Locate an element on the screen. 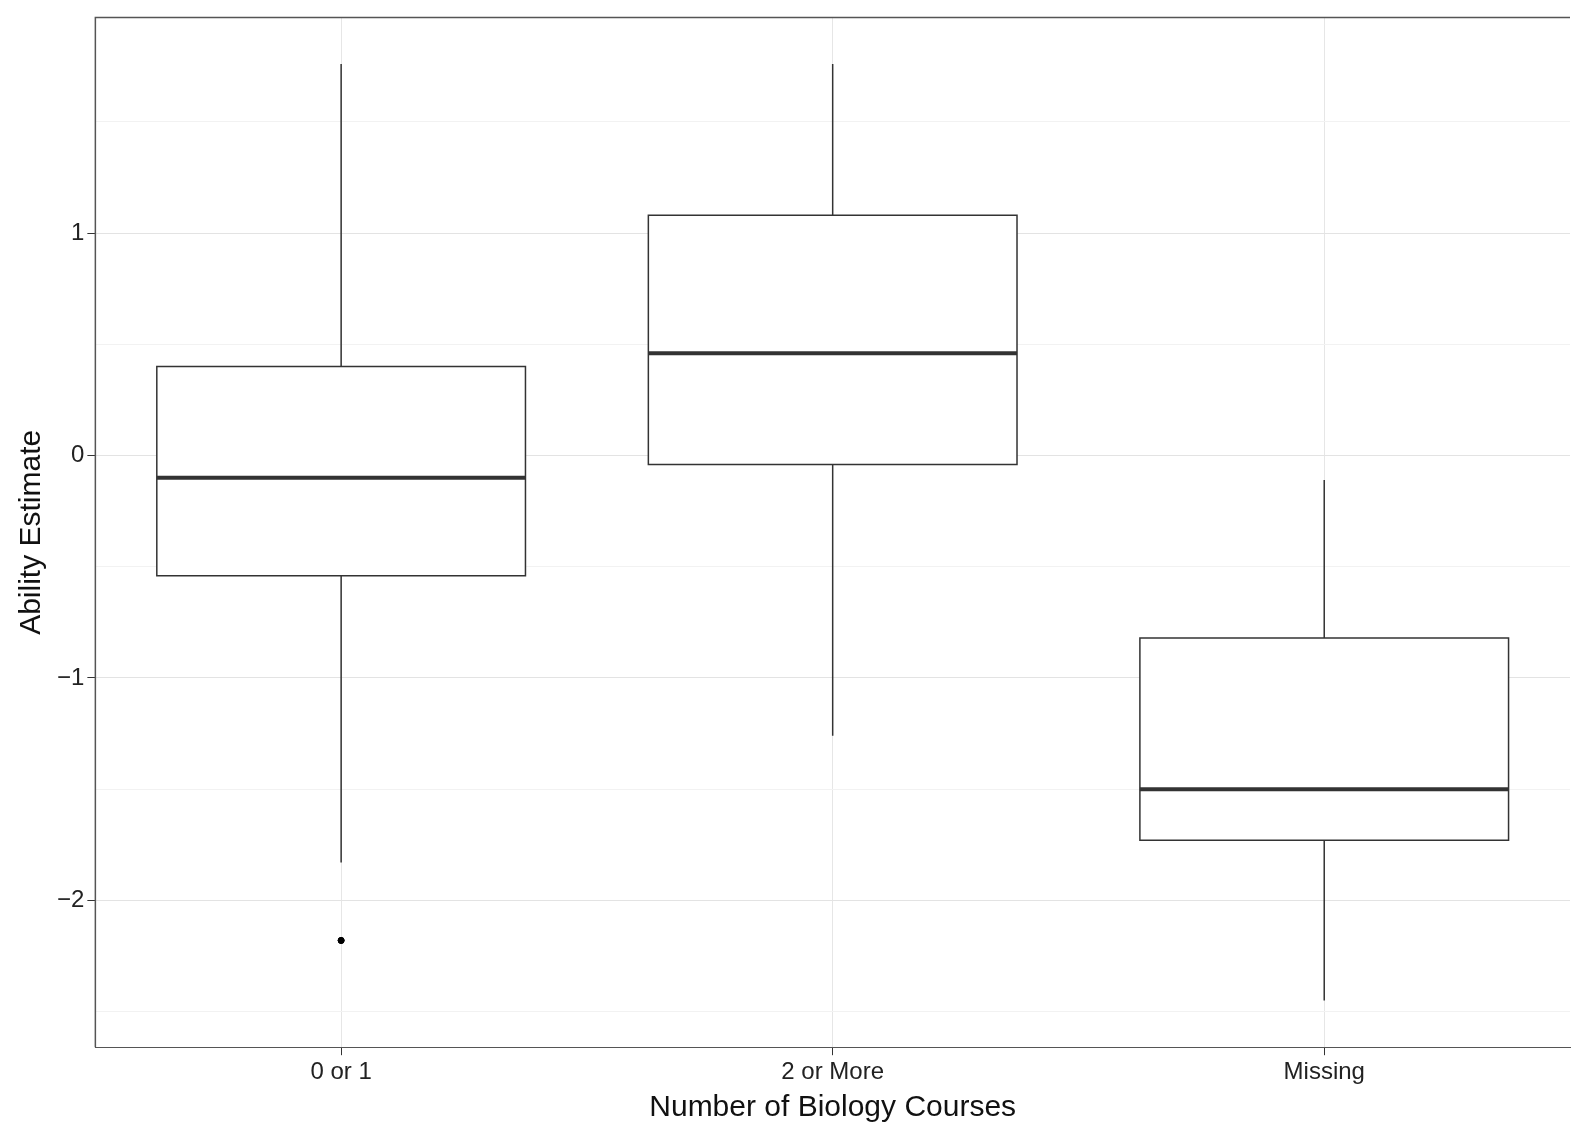 Image resolution: width=1575 pixels, height=1134 pixels. y-tick-label: 0 is located at coordinates (78, 454).